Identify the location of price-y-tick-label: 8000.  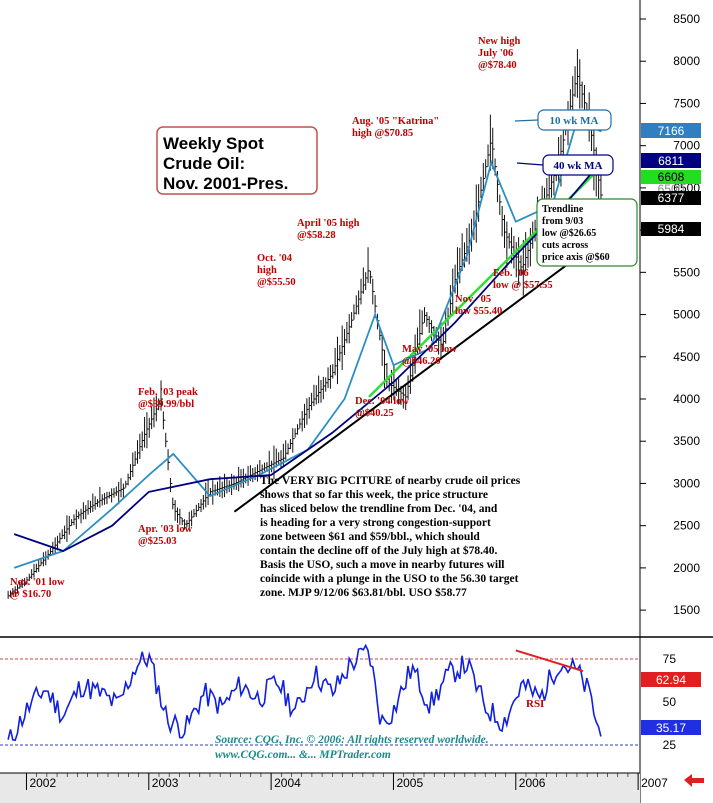
(686, 61).